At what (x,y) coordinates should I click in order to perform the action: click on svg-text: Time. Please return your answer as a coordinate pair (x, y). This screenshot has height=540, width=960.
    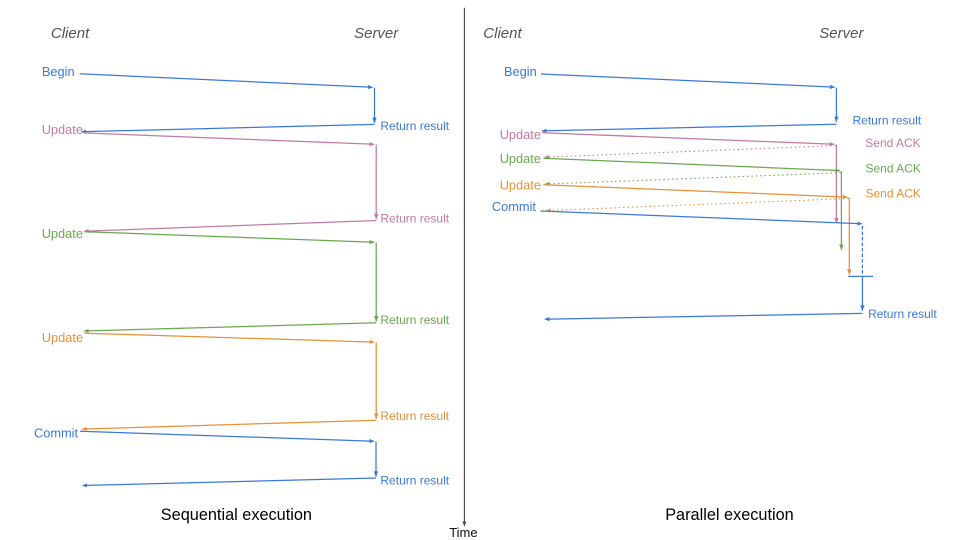
    Looking at the image, I should click on (463, 532).